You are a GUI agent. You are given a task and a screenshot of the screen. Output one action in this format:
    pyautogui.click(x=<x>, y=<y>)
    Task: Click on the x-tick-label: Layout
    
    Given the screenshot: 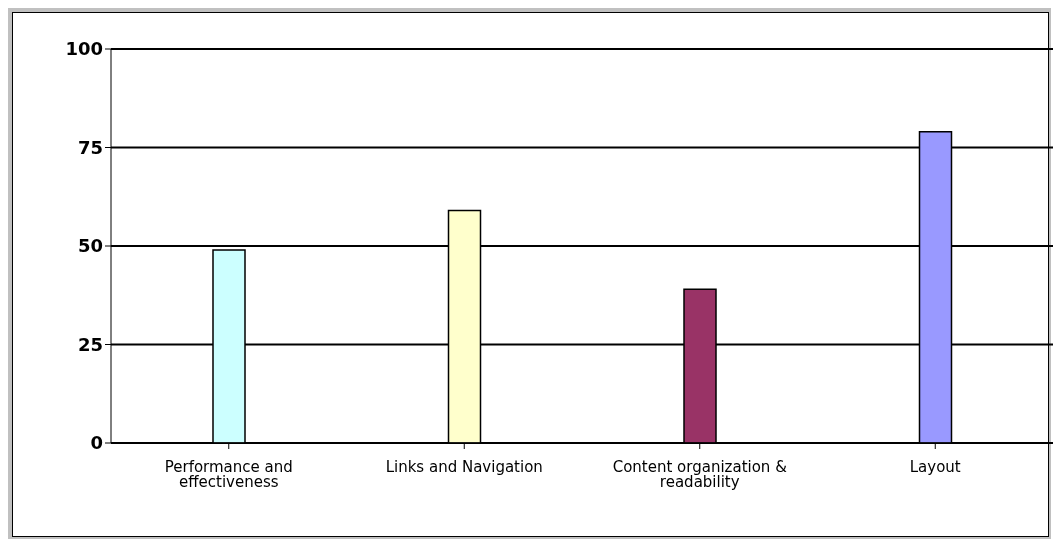 What is the action you would take?
    pyautogui.click(x=935, y=466)
    